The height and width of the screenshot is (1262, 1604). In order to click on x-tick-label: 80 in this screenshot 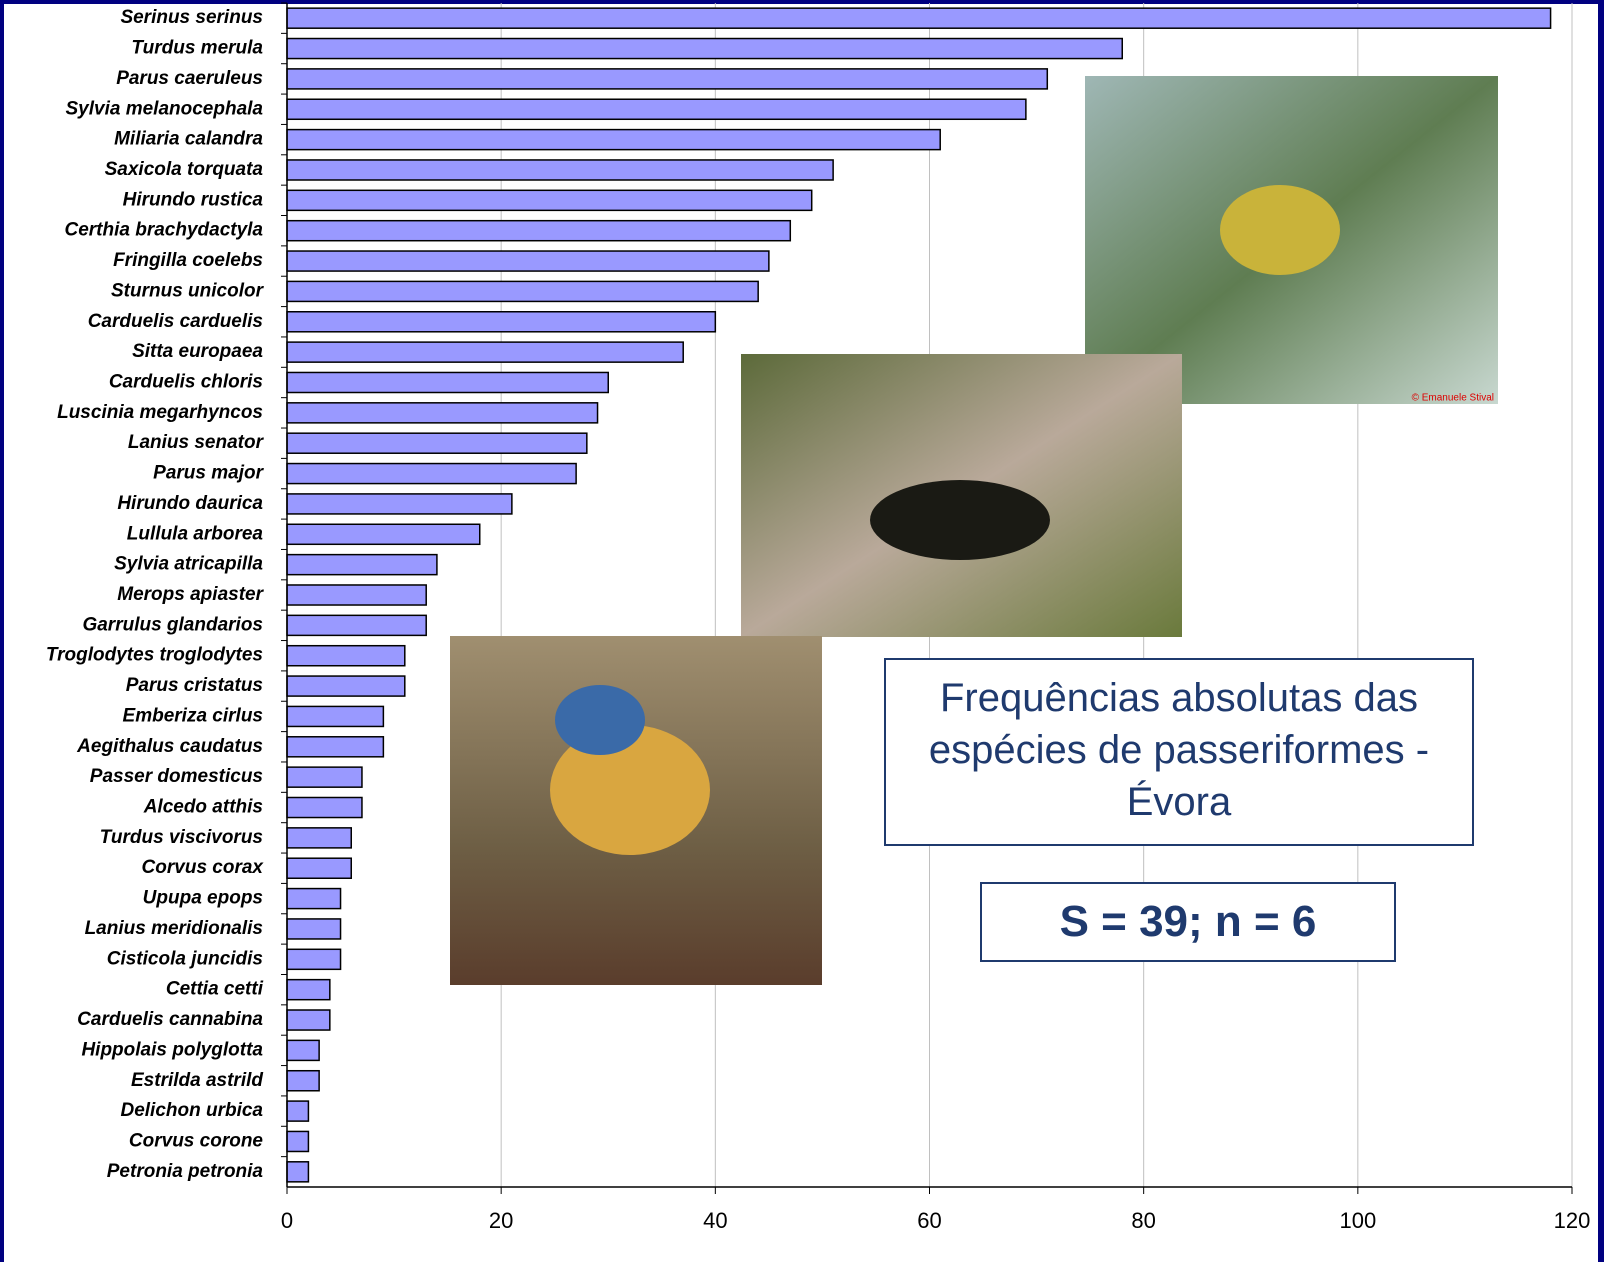, I will do `click(1143, 1220)`.